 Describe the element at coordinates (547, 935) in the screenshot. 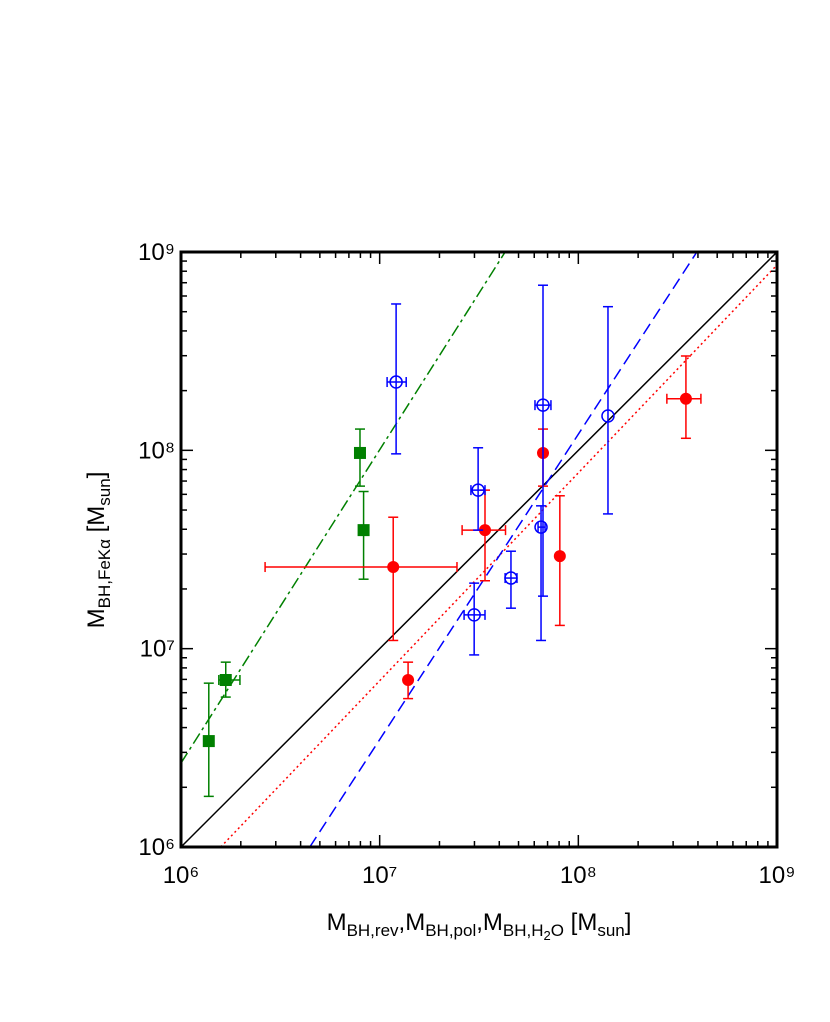

I see `label-part: 2` at that location.